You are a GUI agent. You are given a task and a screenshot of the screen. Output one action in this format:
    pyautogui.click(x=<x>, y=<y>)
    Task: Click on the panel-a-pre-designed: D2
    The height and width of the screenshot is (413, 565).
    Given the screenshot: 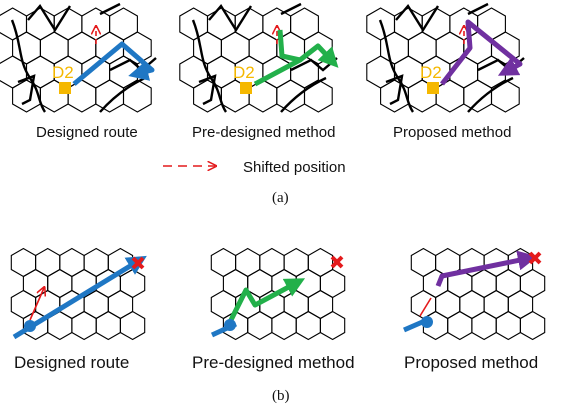 What is the action you would take?
    pyautogui.click(x=259, y=57)
    